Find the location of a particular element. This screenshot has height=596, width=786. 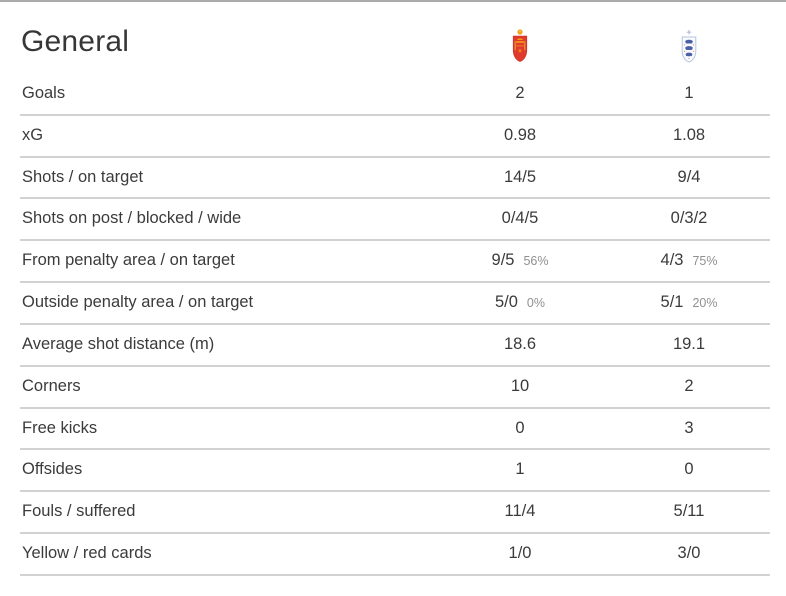

stat-label: Outside penalty area / on target is located at coordinates (138, 302).